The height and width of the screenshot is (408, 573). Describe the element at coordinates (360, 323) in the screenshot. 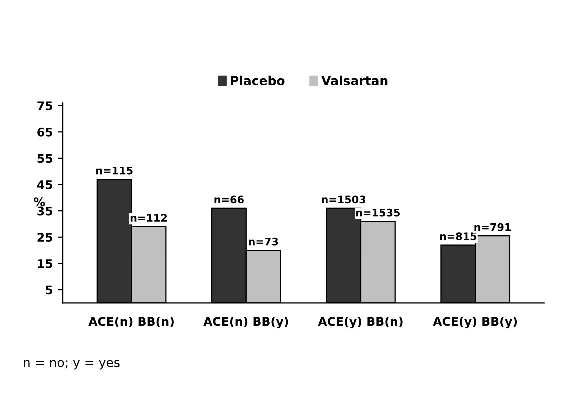

I see `x-tick-label: ACE(y) BB(n)` at that location.